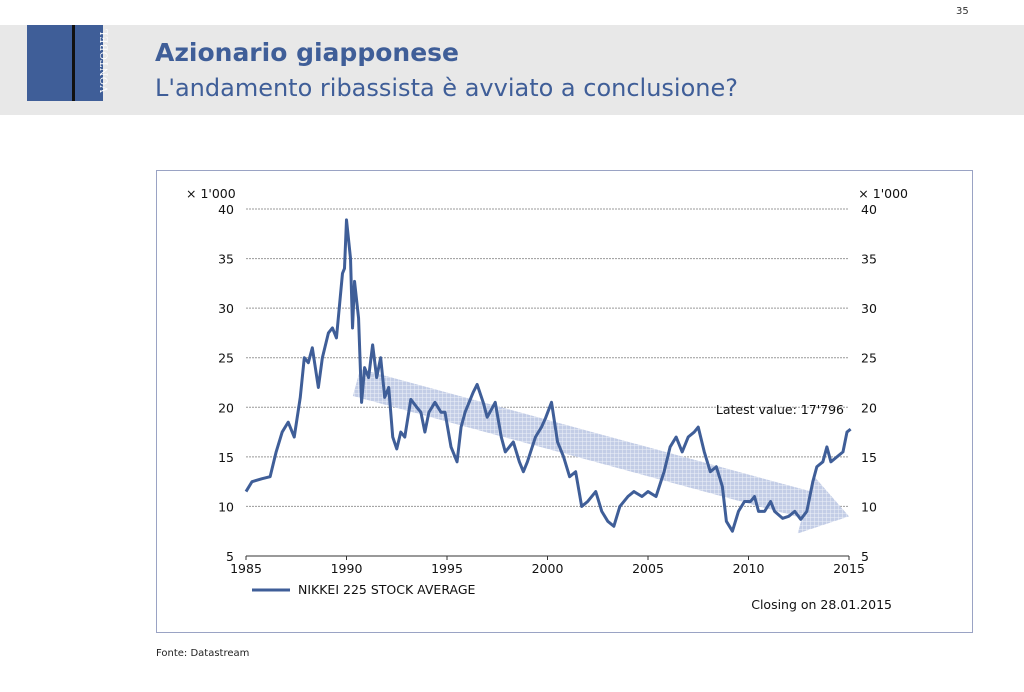 Image resolution: width=1024 pixels, height=692 pixels. What do you see at coordinates (648, 568) in the screenshot?
I see `x-tick-label: 2005` at bounding box center [648, 568].